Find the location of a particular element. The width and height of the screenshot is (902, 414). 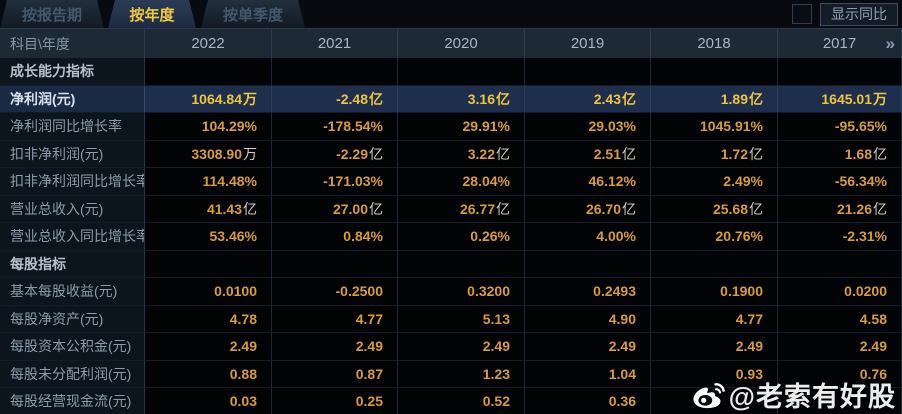

row-value: 0.25 is located at coordinates (335, 401).